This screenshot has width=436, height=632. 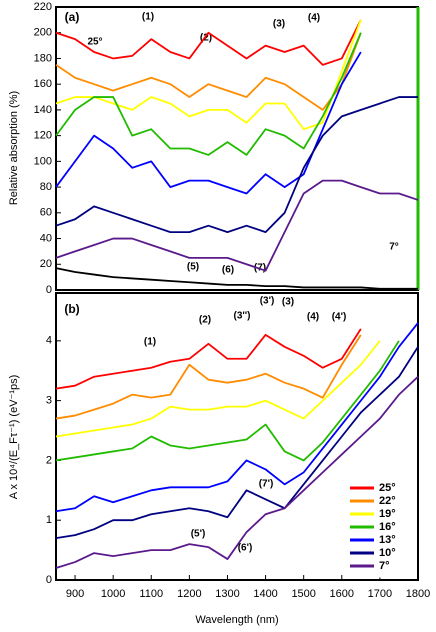 What do you see at coordinates (75, 594) in the screenshot?
I see `x-tick-label: 900` at bounding box center [75, 594].